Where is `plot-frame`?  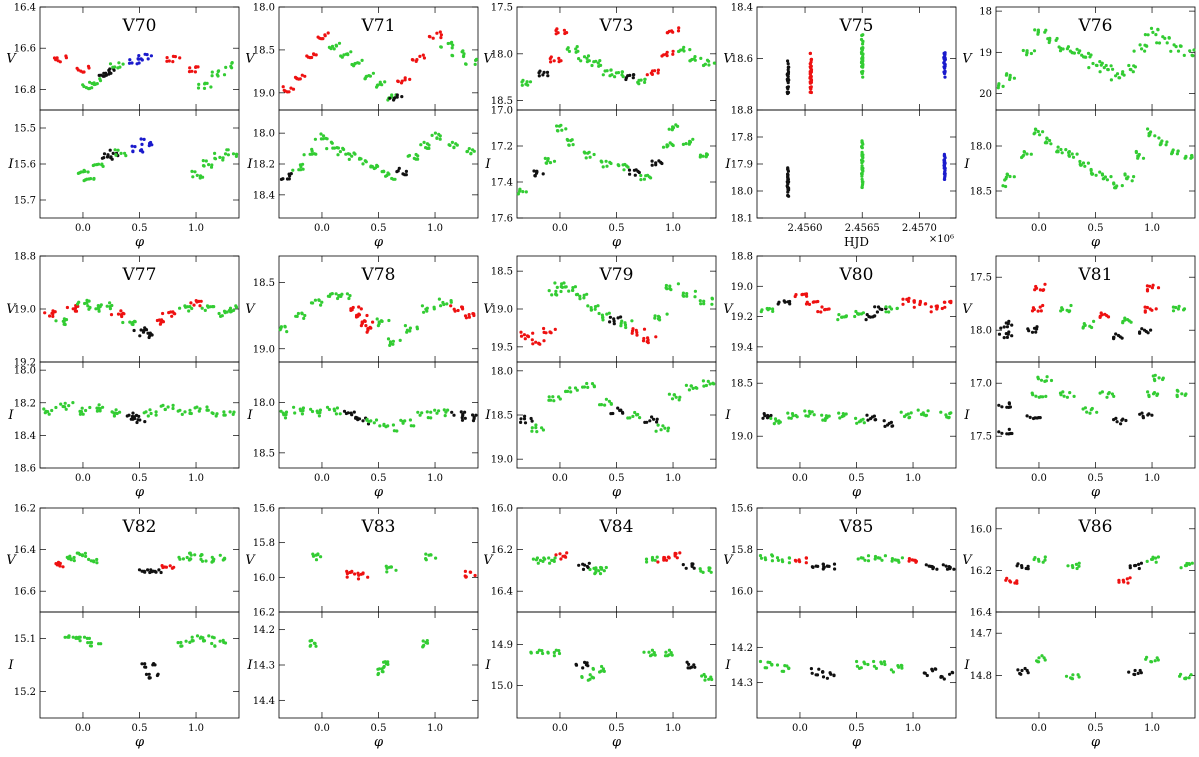 plot-frame is located at coordinates (378, 164).